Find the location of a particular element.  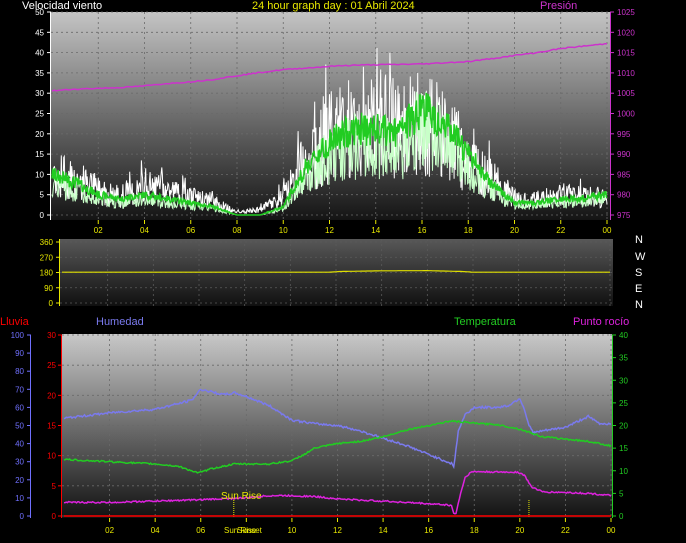

pressure-y-tick-label: 1025 is located at coordinates (626, 12).